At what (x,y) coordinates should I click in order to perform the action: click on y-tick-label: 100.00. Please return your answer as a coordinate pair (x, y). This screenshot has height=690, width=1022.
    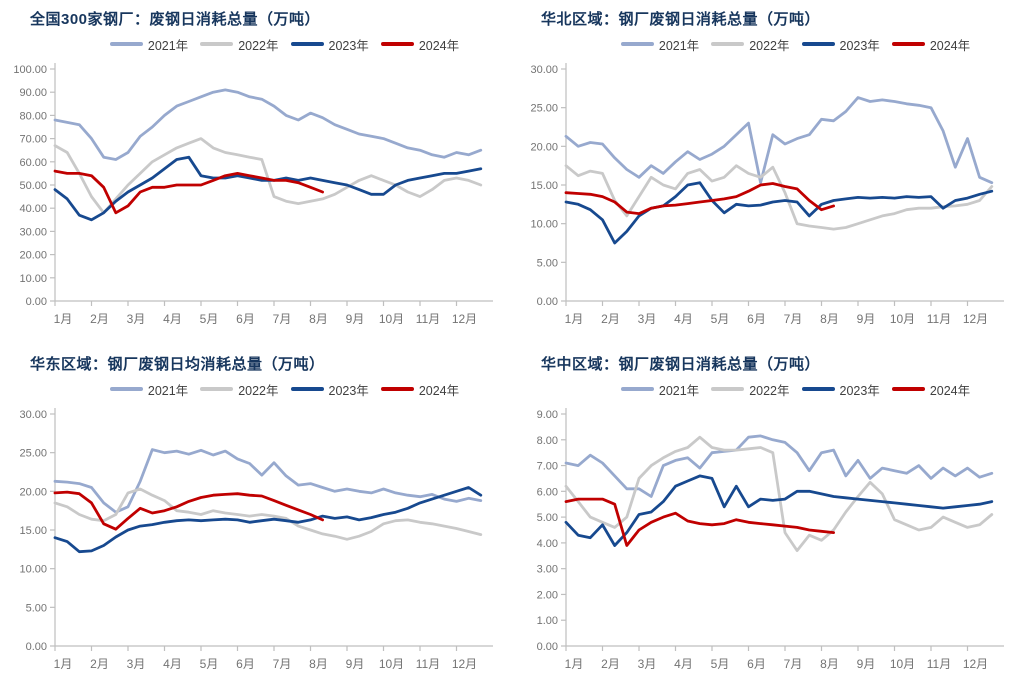
    Looking at the image, I should click on (30, 70).